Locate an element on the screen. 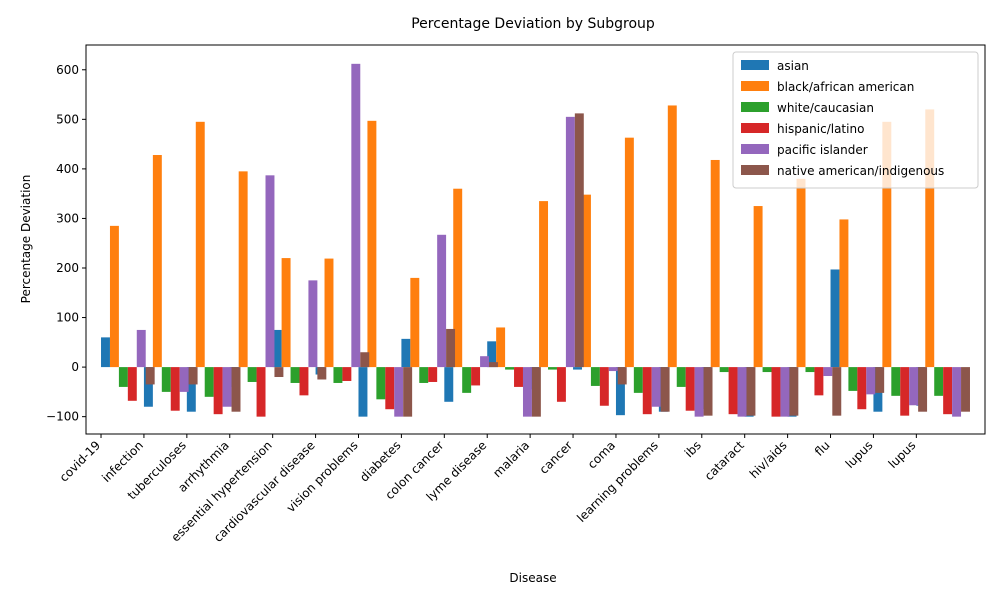 Image resolution: width=1000 pixels, height=600 pixels. y-tick-label: 400 is located at coordinates (67, 169).